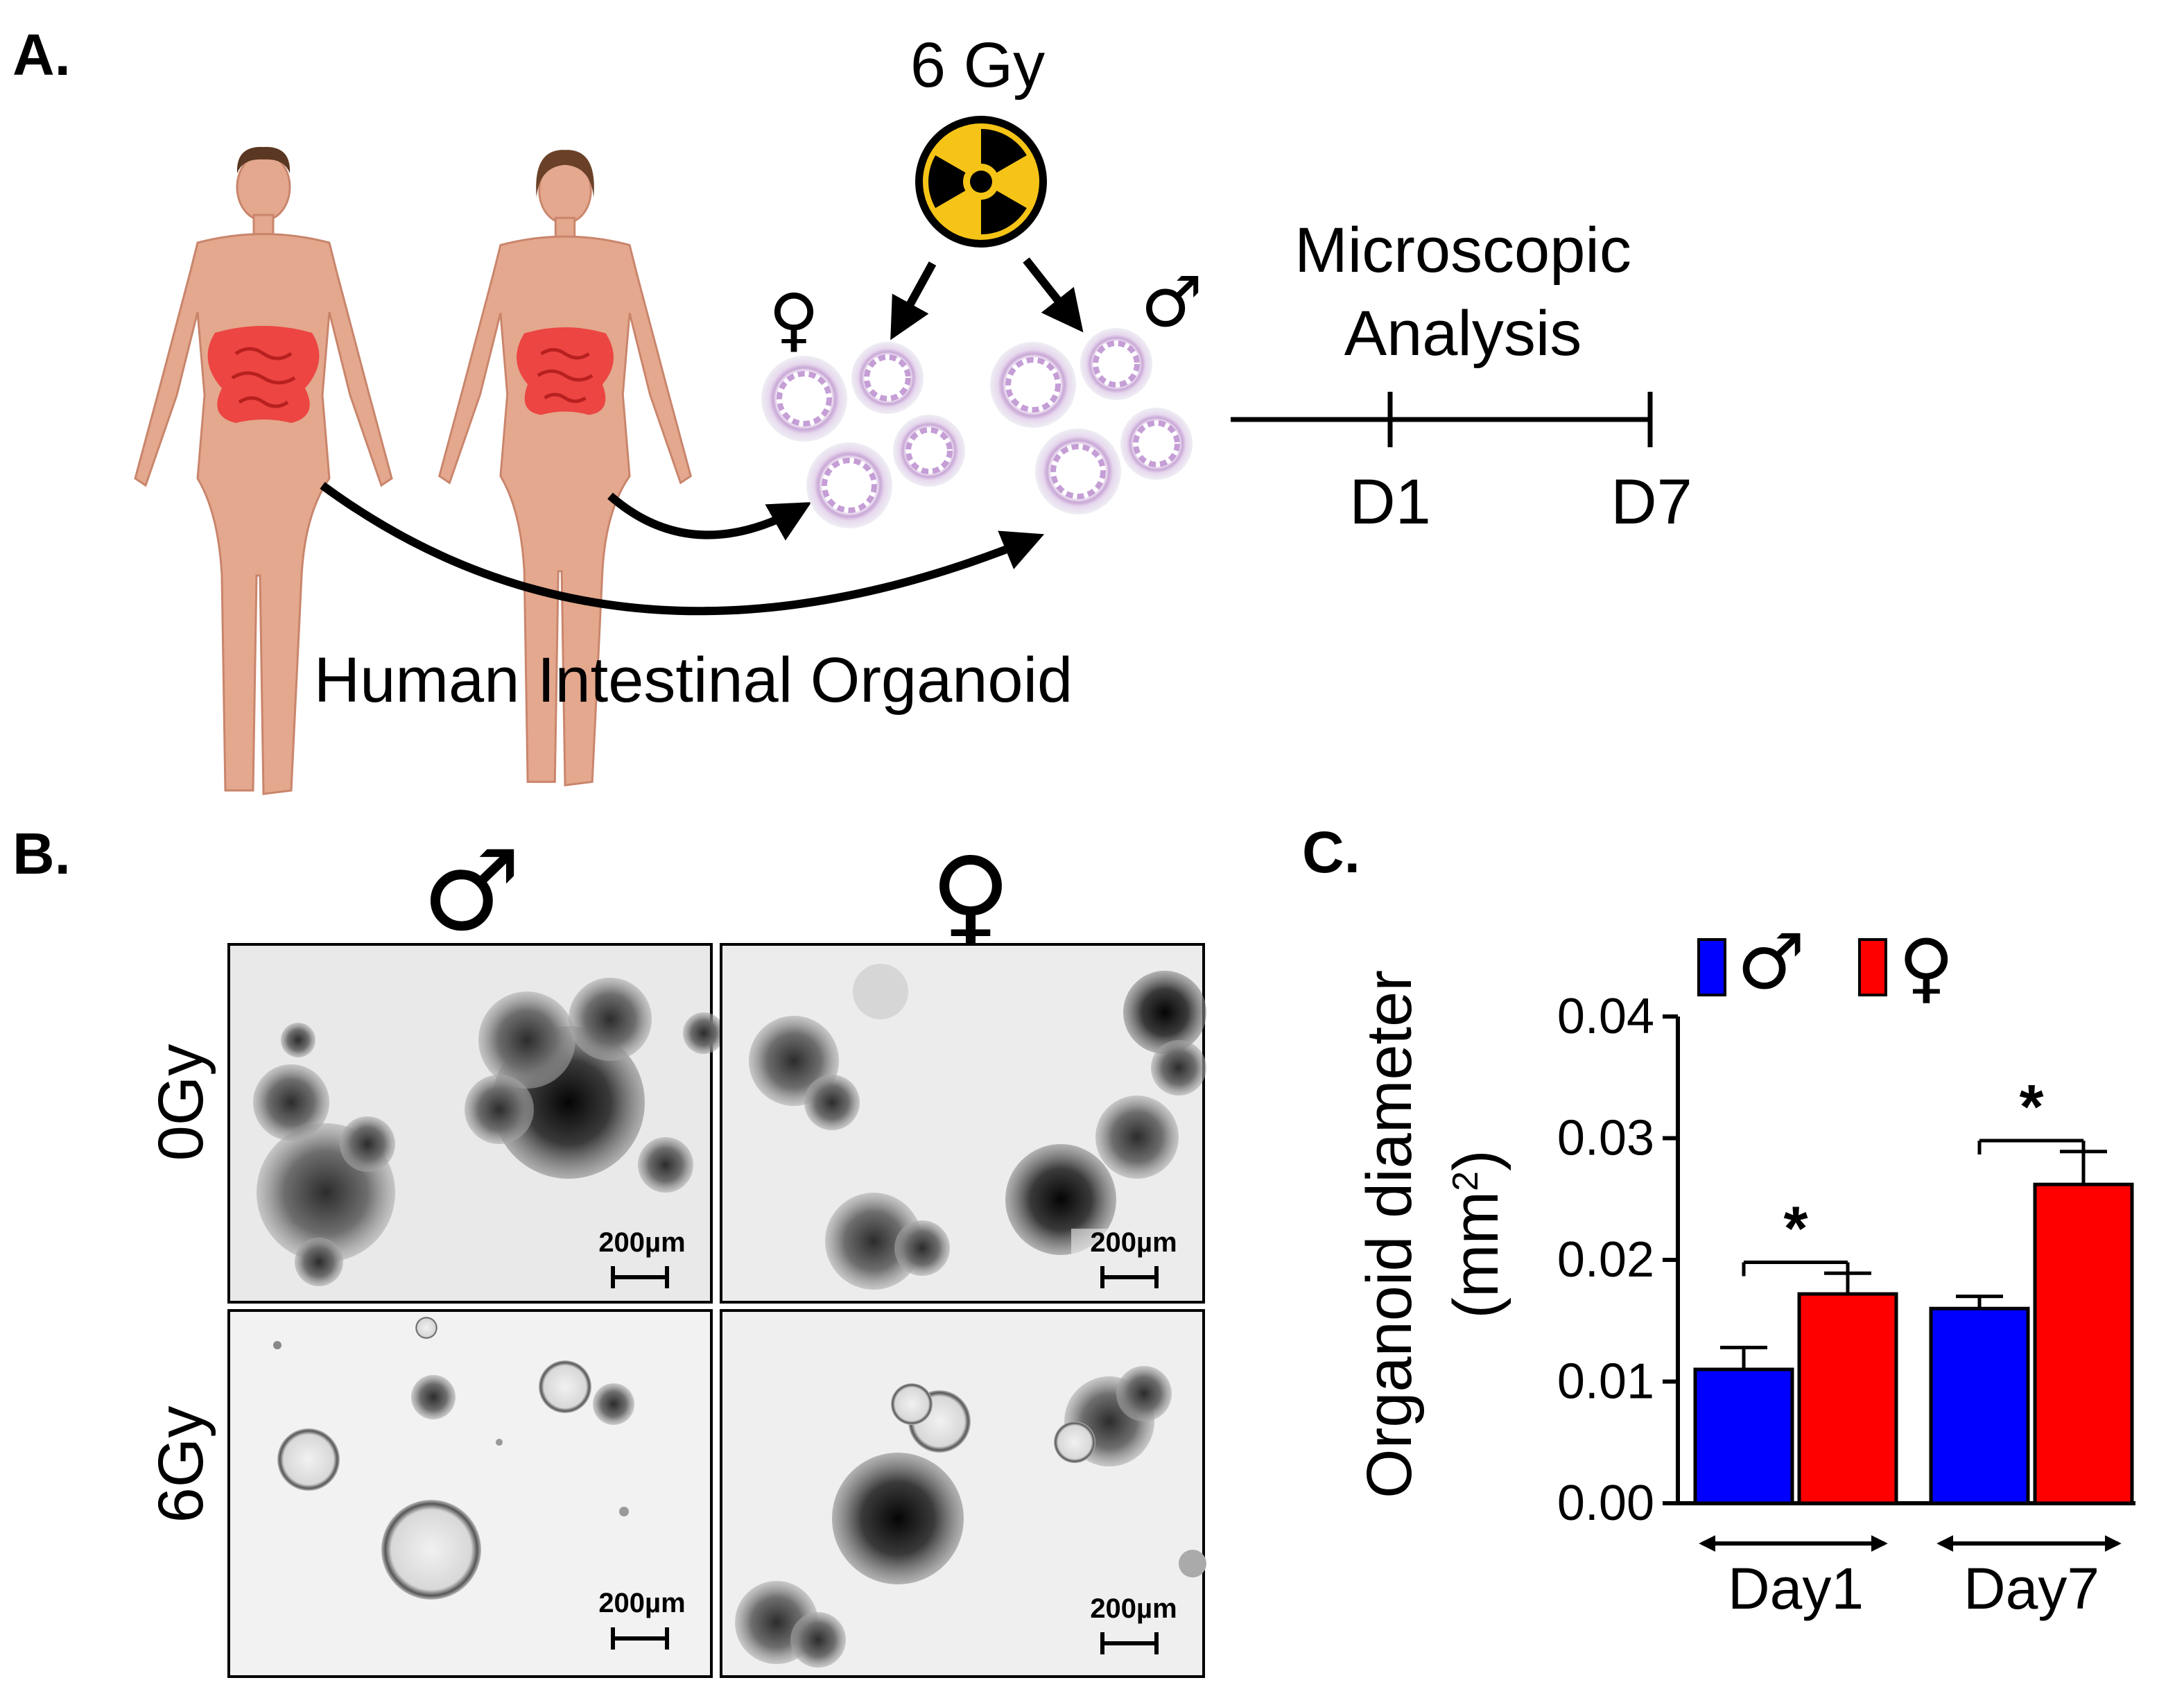 This screenshot has height=1687, width=2184. Describe the element at coordinates (41, 853) in the screenshot. I see `panel-b-label: B.` at that location.